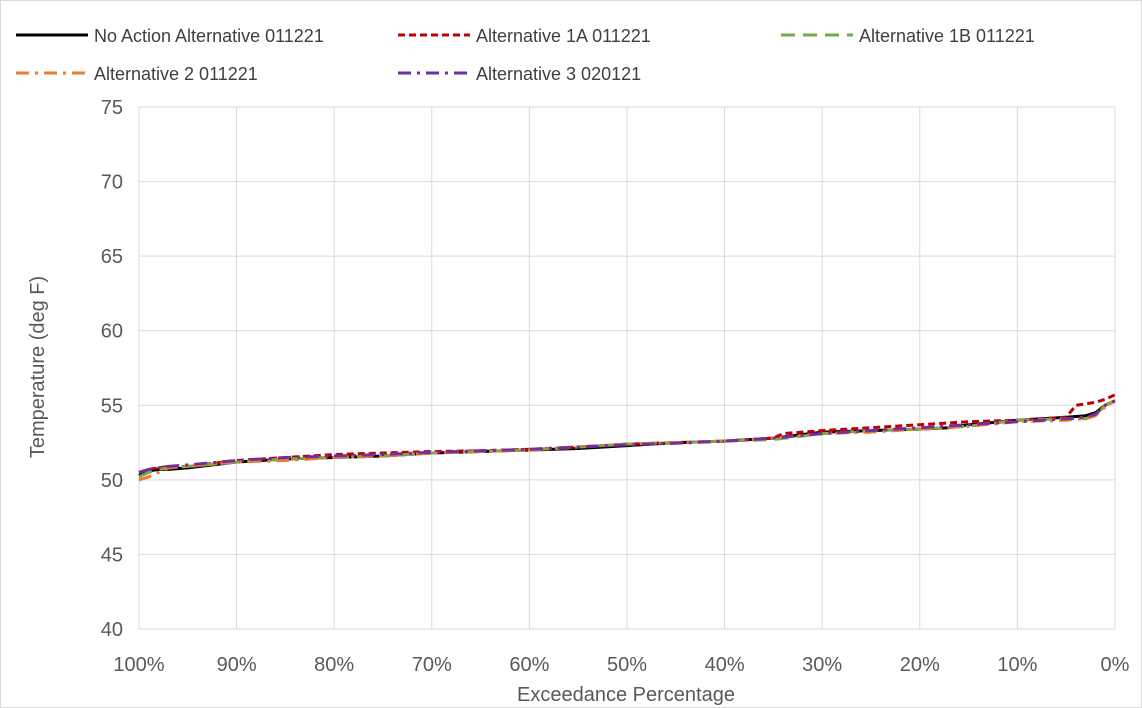 The height and width of the screenshot is (708, 1142). What do you see at coordinates (112, 369) in the screenshot?
I see `y-axis-ticks: 40 45 50 55 60 65 70 75` at bounding box center [112, 369].